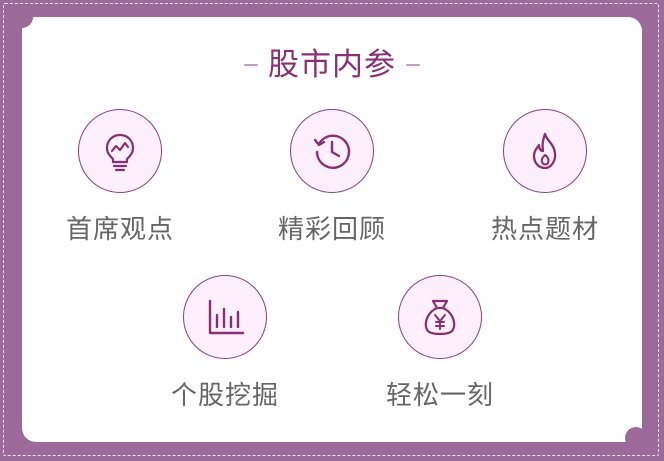 The image size is (664, 461). I want to click on menu-item-stock-mining: 个股挖掘, so click(225, 345).